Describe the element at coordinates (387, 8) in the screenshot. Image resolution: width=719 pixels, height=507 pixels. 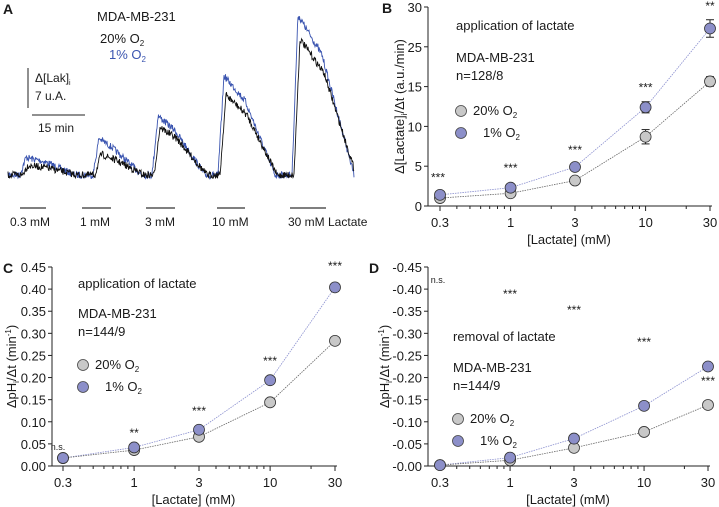
I see `panel-label: B` at that location.